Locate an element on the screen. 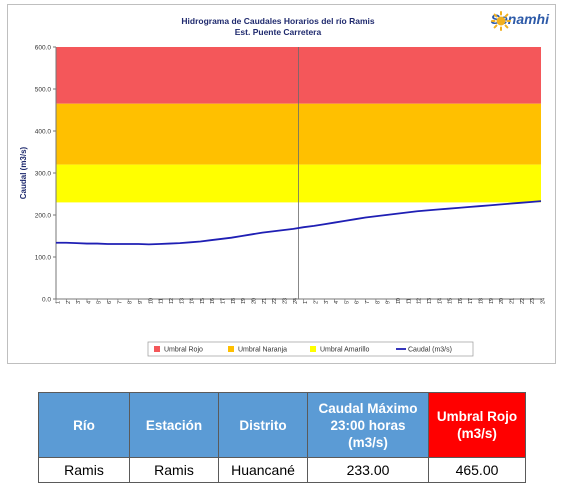 Image resolution: width=565 pixels, height=487 pixels. cell-caudal-maximo: 233.00 is located at coordinates (368, 470).